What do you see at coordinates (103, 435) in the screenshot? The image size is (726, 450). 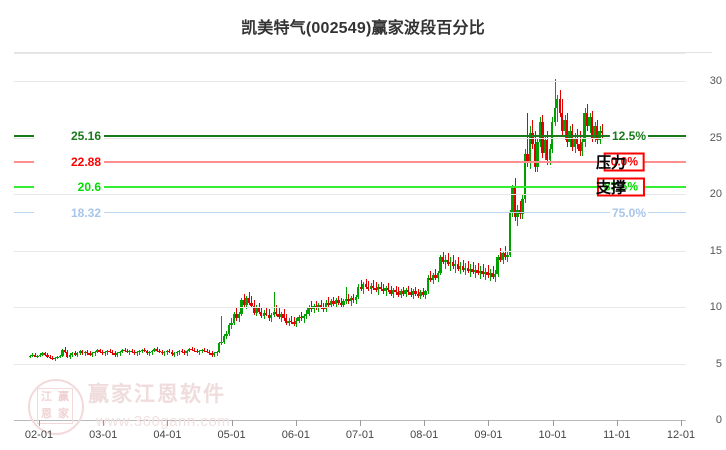 I see `x-axis-label-03-01: 03-01` at bounding box center [103, 435].